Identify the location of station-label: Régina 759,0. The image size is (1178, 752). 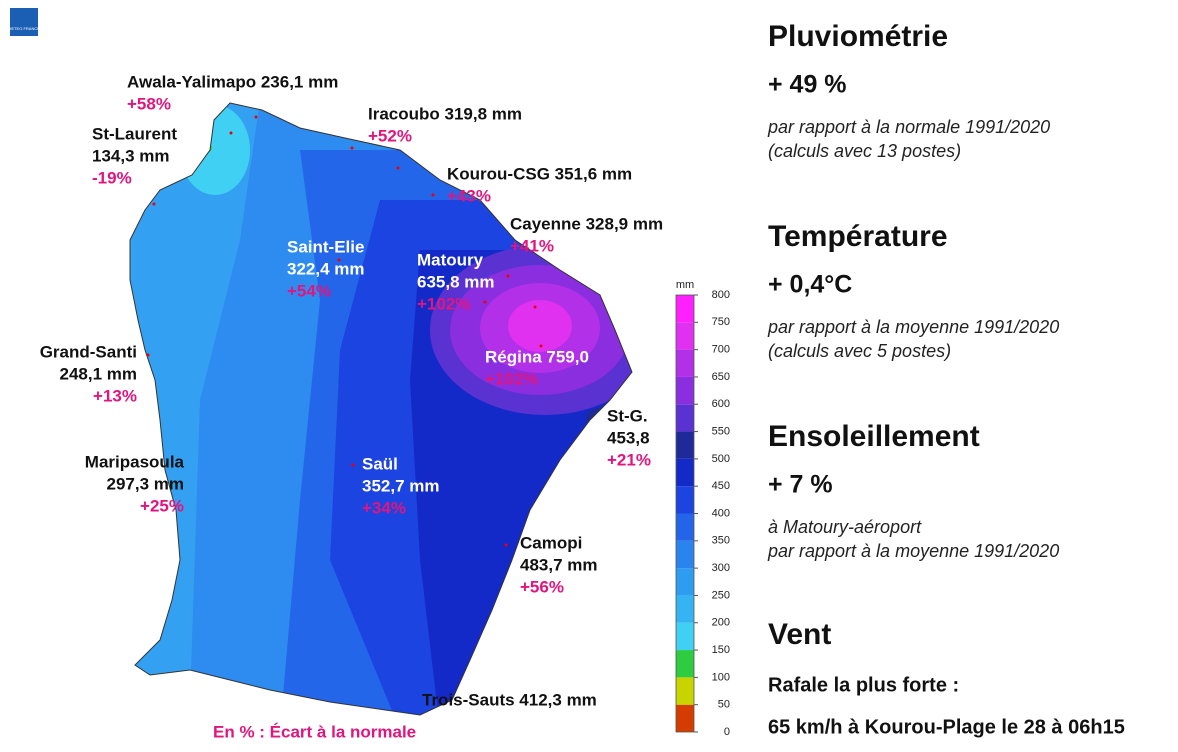
(537, 356).